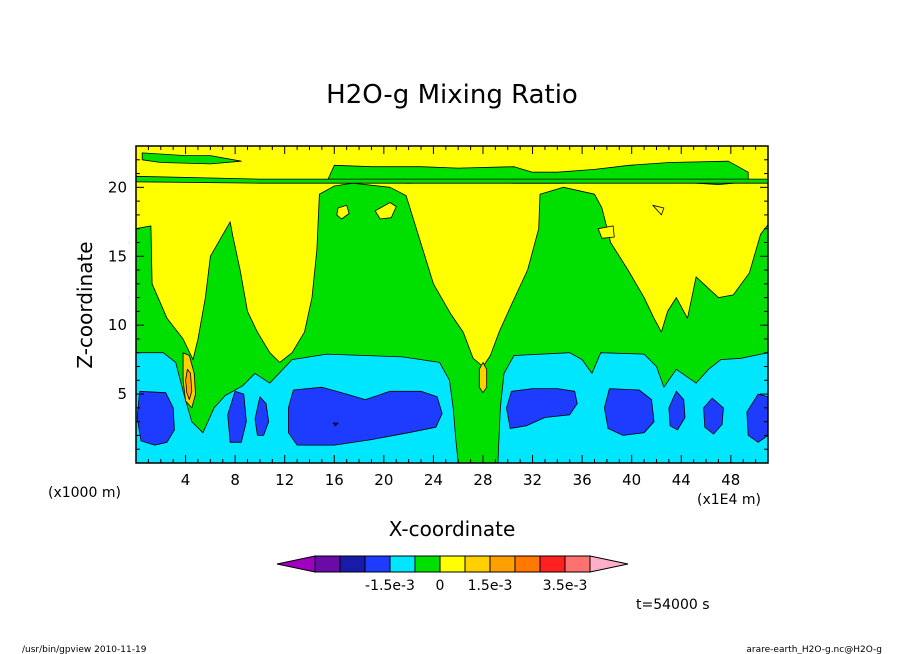 The width and height of the screenshot is (904, 654). Describe the element at coordinates (631, 480) in the screenshot. I see `x-tick-label: 40` at that location.